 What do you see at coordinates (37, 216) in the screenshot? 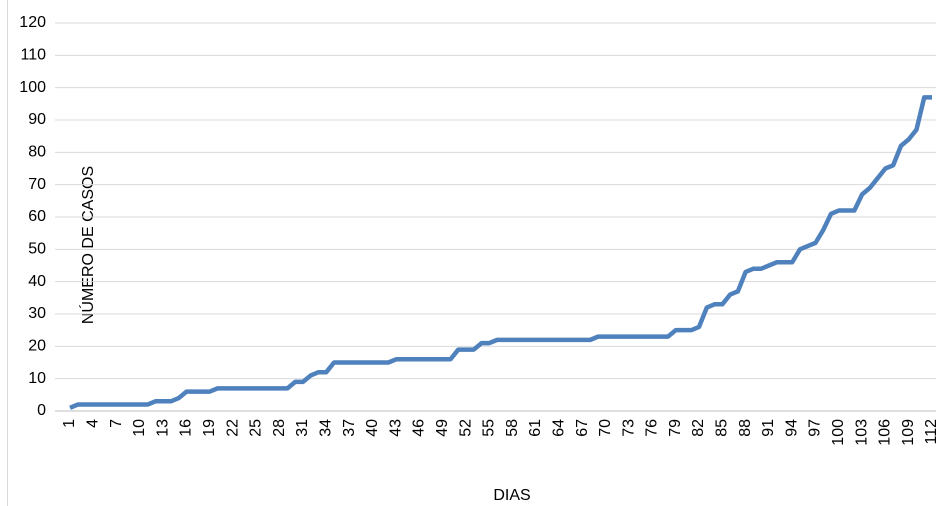
I see `y-tick-label: 60` at bounding box center [37, 216].